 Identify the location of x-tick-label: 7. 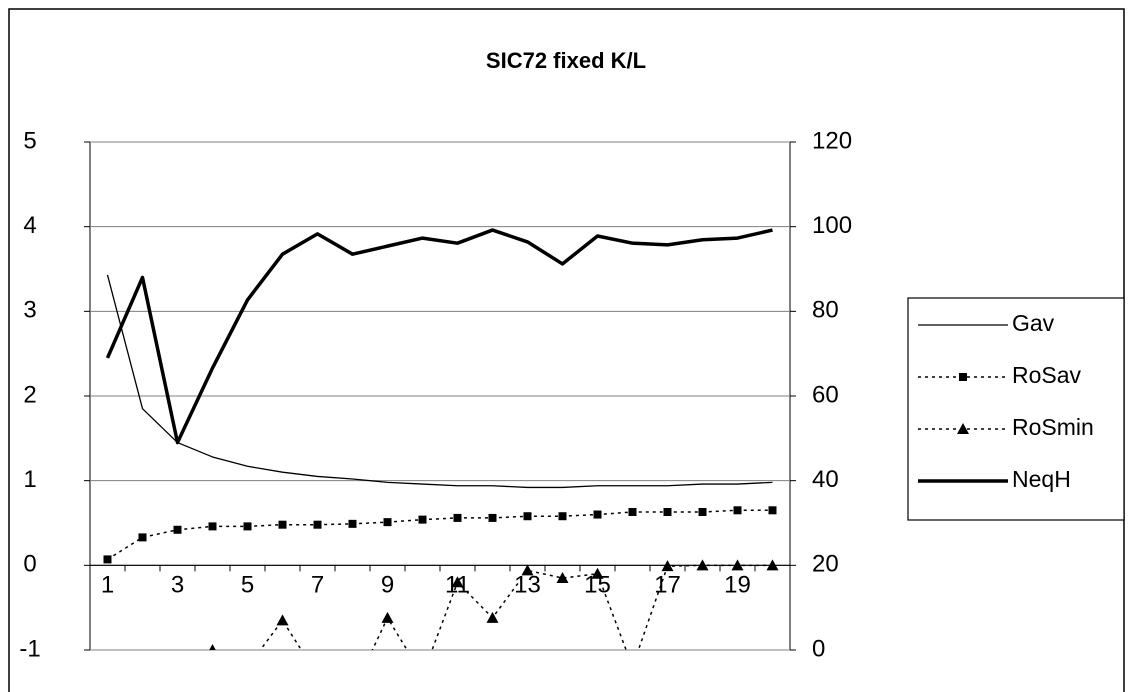
(317, 585).